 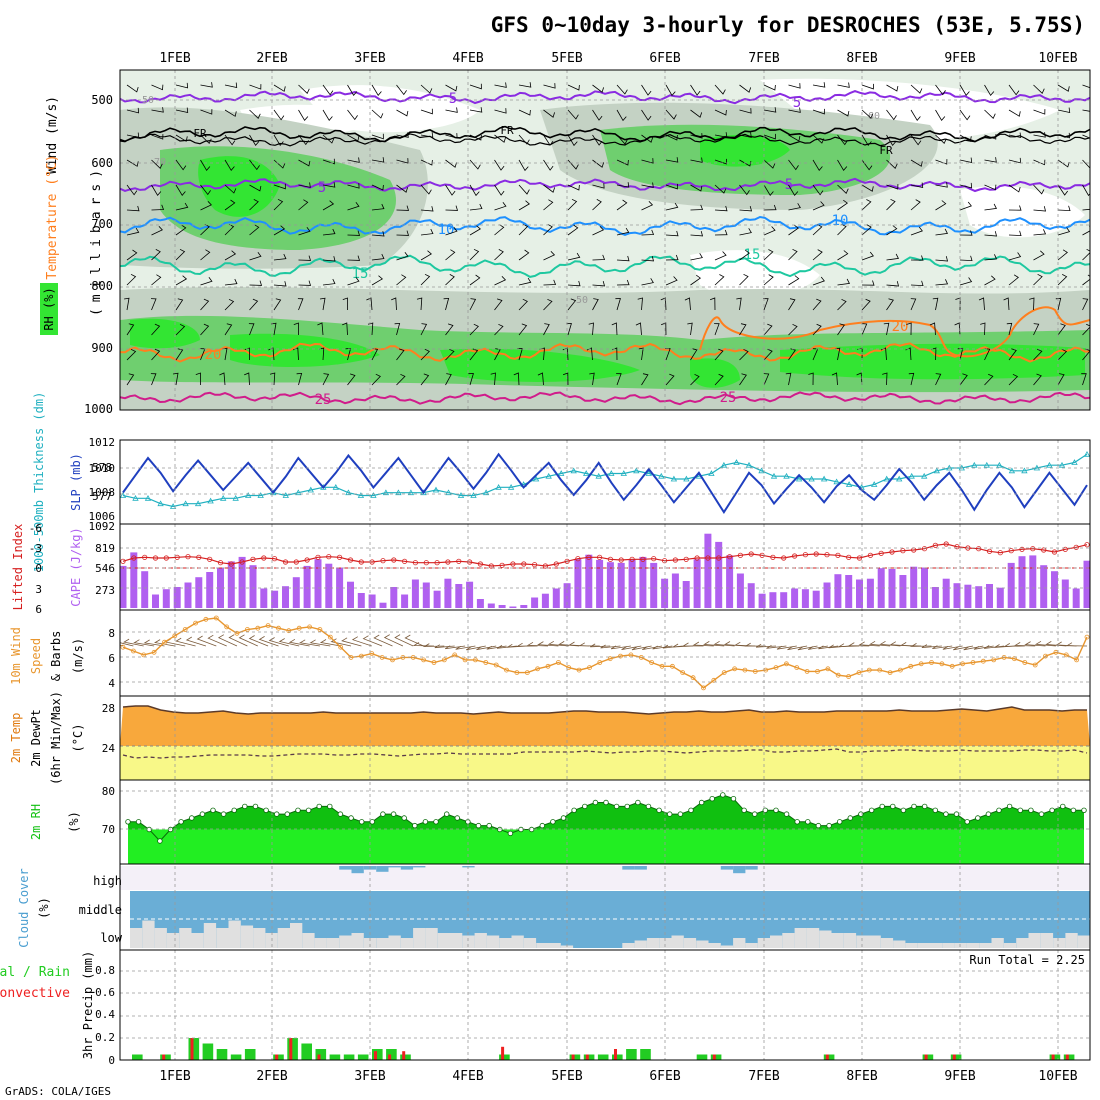 I want to click on date-label-bottom: 7FEB, so click(x=763, y=1076).